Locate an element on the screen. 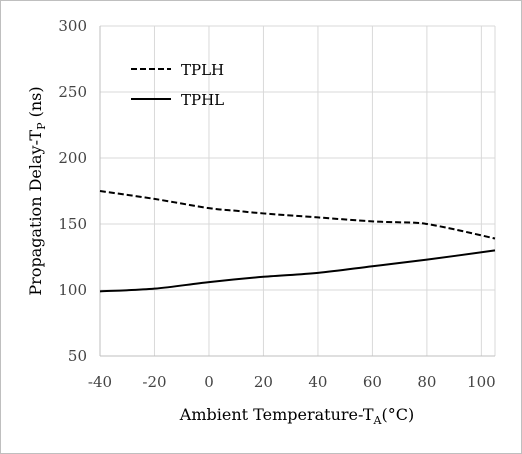 The image size is (522, 454). x-tick-label: 60 is located at coordinates (372, 382).